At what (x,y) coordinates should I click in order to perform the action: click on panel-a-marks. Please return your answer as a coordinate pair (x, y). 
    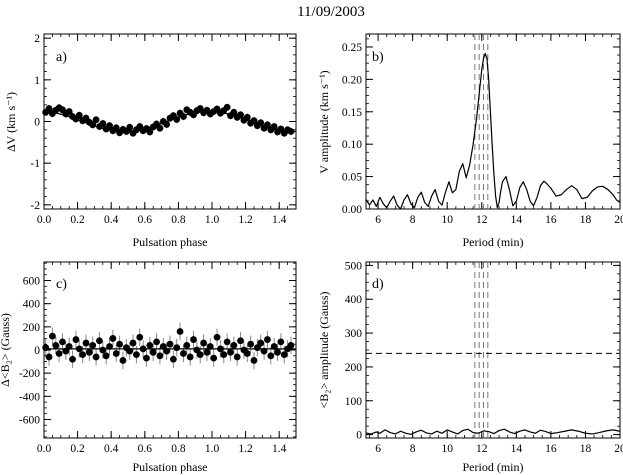
    Looking at the image, I should click on (169, 120).